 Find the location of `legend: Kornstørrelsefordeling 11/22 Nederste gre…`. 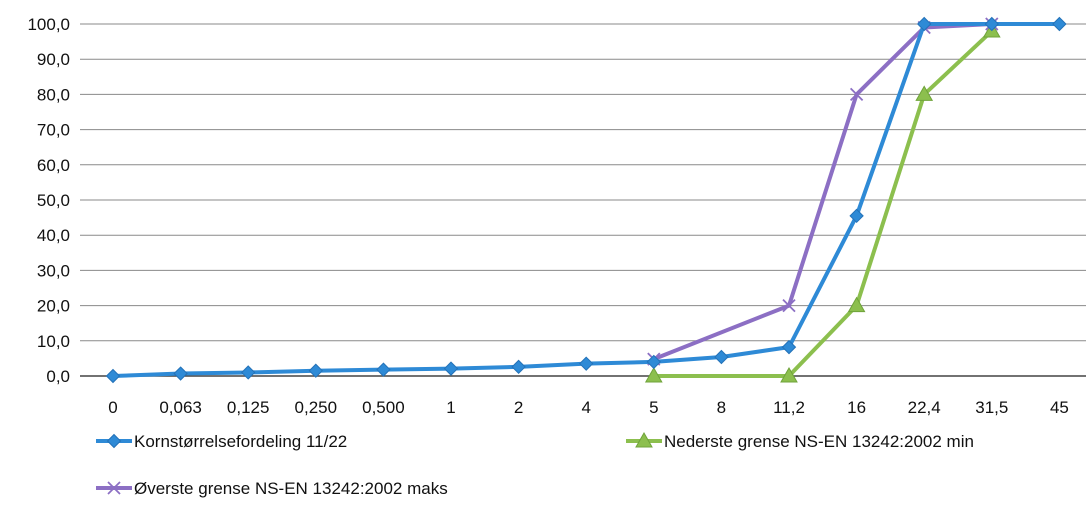

legend: Kornstørrelsefordeling 11/22 Nederste gre… is located at coordinates (535, 464).